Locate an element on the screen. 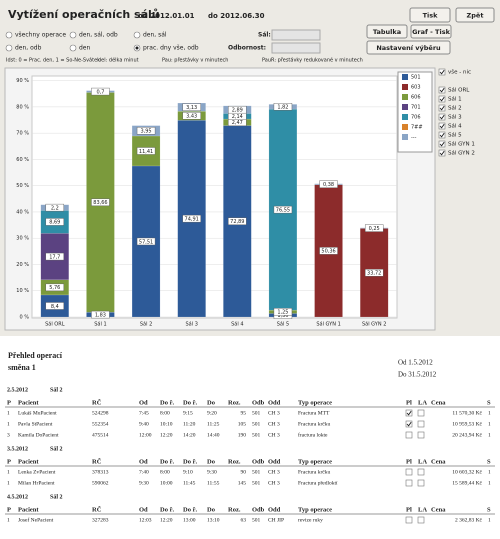 The width and height of the screenshot is (500, 539). odbornost-combo is located at coordinates (296, 48).